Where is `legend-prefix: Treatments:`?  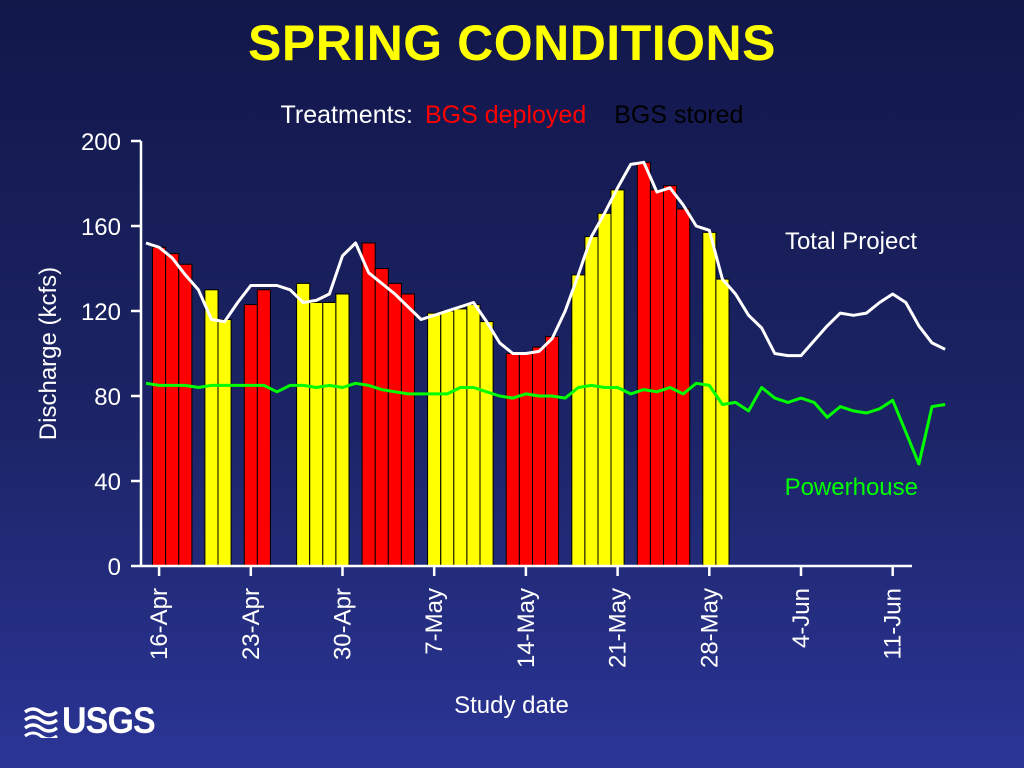 legend-prefix: Treatments: is located at coordinates (346, 115).